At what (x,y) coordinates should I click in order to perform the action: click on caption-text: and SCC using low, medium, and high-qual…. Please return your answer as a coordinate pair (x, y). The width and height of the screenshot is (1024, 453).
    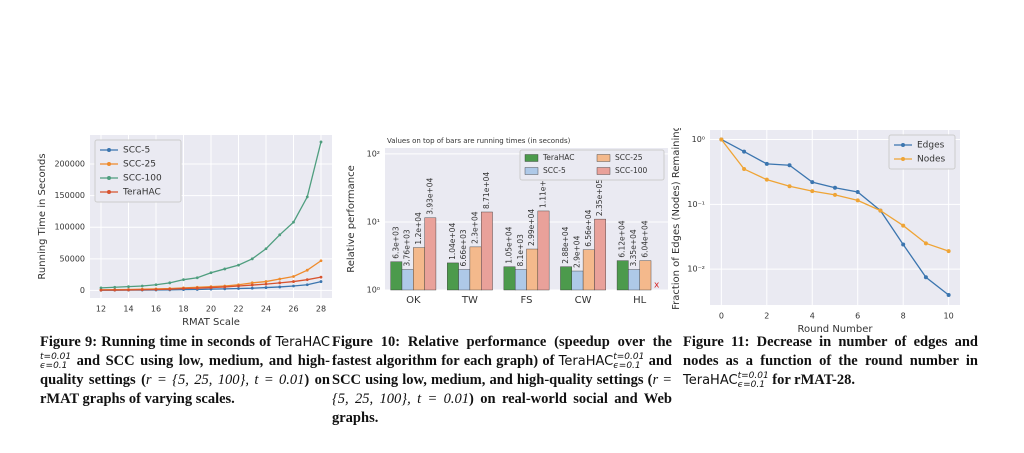
    Looking at the image, I should click on (502, 370).